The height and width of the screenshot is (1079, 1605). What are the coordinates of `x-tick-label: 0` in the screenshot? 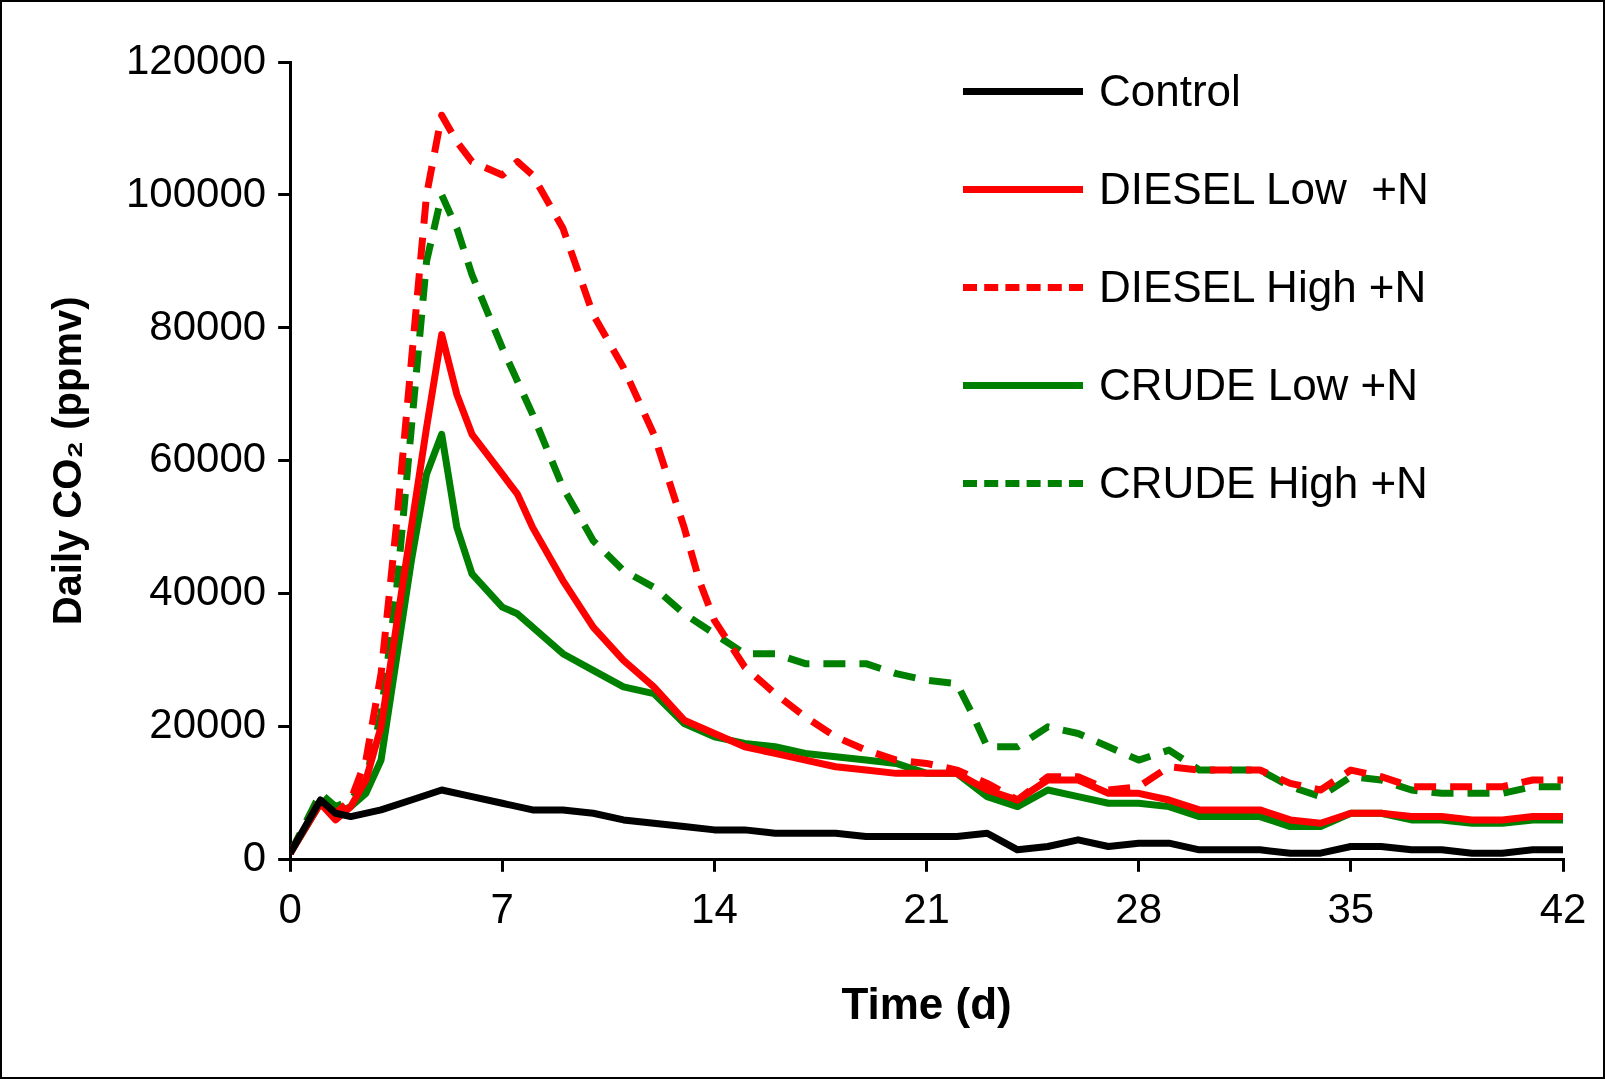 It's located at (290, 908).